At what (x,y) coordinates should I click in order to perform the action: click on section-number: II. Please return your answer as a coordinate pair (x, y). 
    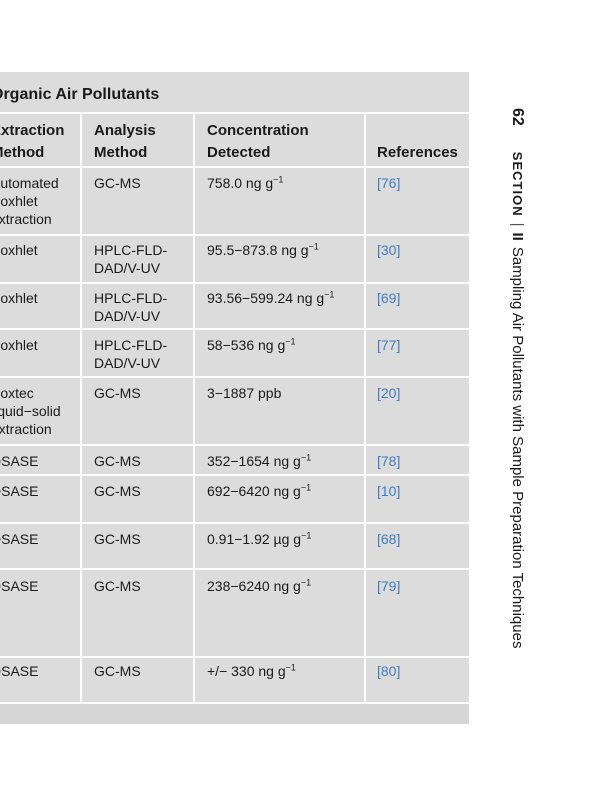
    Looking at the image, I should click on (517, 236).